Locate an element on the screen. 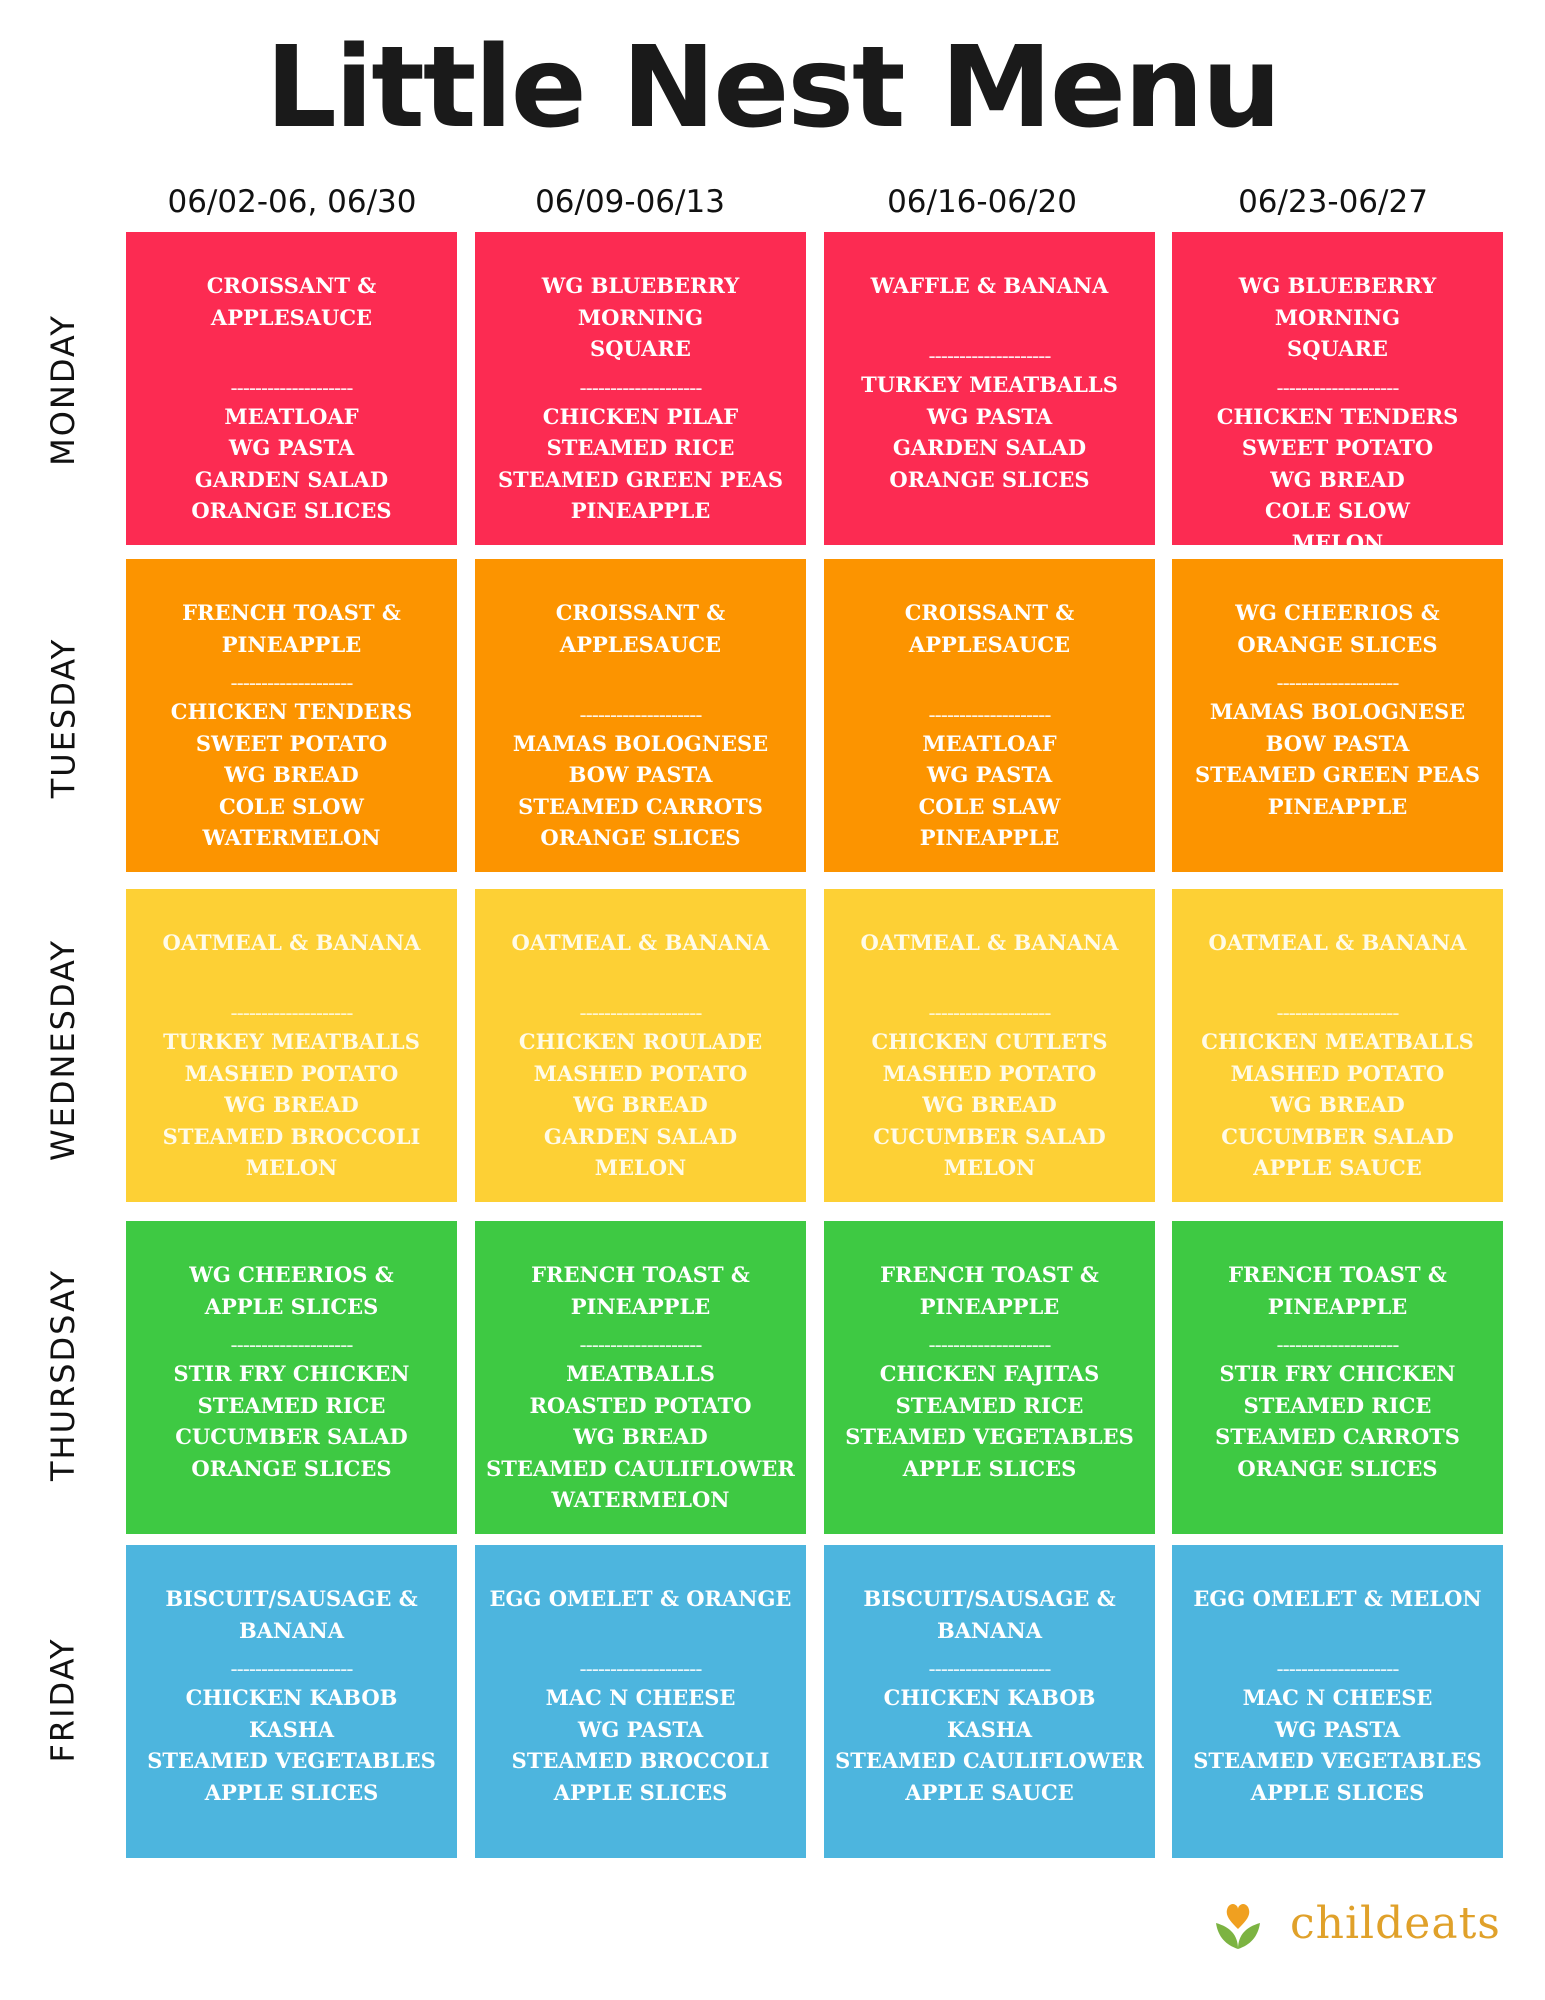 Image resolution: width=1545 pixels, height=2000 pixels. day-label-wednesday: WEDNESDAY is located at coordinates (63, 1050).